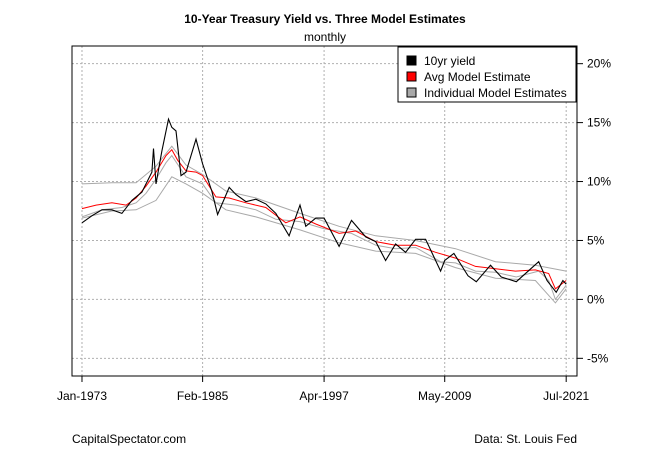  Describe the element at coordinates (411, 60) in the screenshot. I see `legend-swatch-10yr-yield` at that location.